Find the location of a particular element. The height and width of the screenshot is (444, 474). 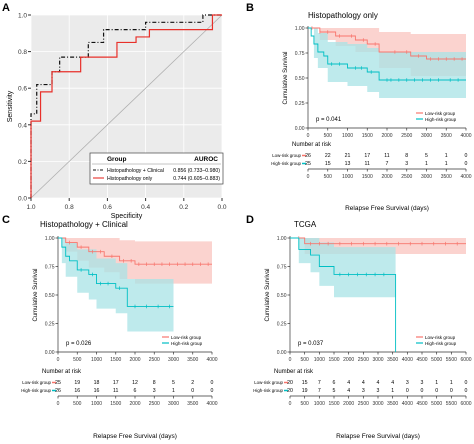

roc-x-tick-label: 0.8 is located at coordinates (69, 207).